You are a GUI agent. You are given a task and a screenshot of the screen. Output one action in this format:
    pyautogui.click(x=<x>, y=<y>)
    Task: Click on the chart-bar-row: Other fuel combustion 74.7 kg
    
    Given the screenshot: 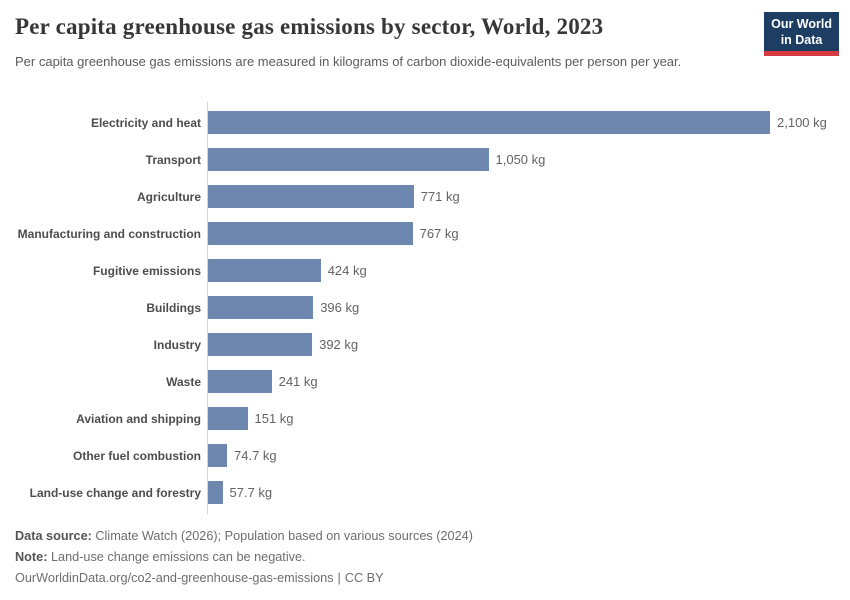 What is the action you would take?
    pyautogui.click(x=425, y=455)
    